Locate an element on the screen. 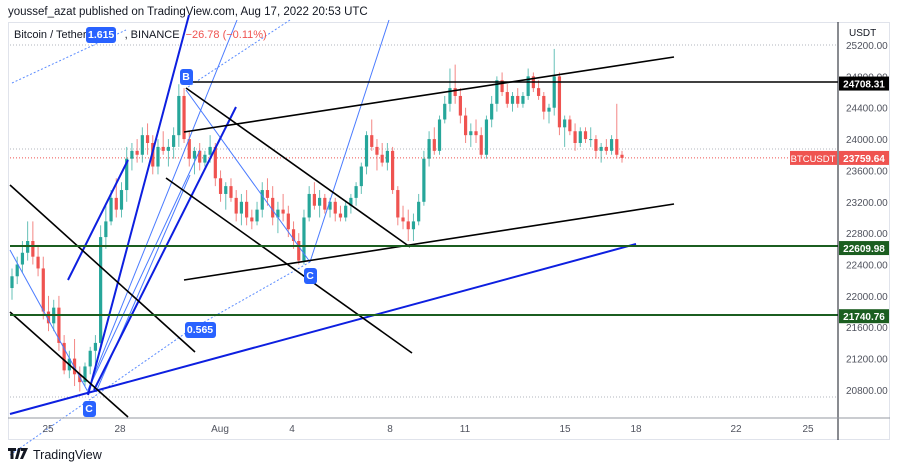 This screenshot has width=900, height=470. fib-ratio-label: 1.615 is located at coordinates (101, 35).